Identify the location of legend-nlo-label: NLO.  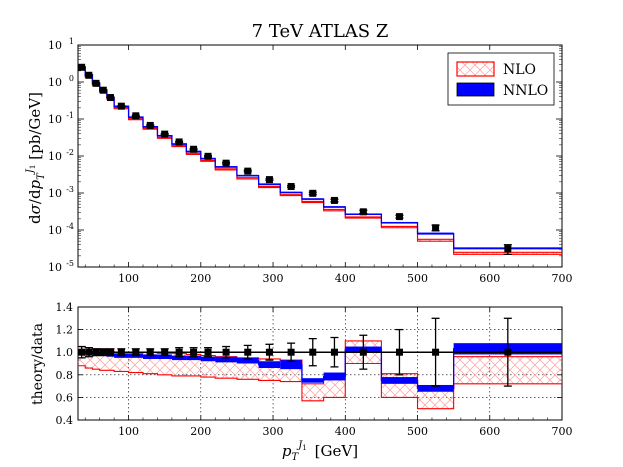
(519, 70).